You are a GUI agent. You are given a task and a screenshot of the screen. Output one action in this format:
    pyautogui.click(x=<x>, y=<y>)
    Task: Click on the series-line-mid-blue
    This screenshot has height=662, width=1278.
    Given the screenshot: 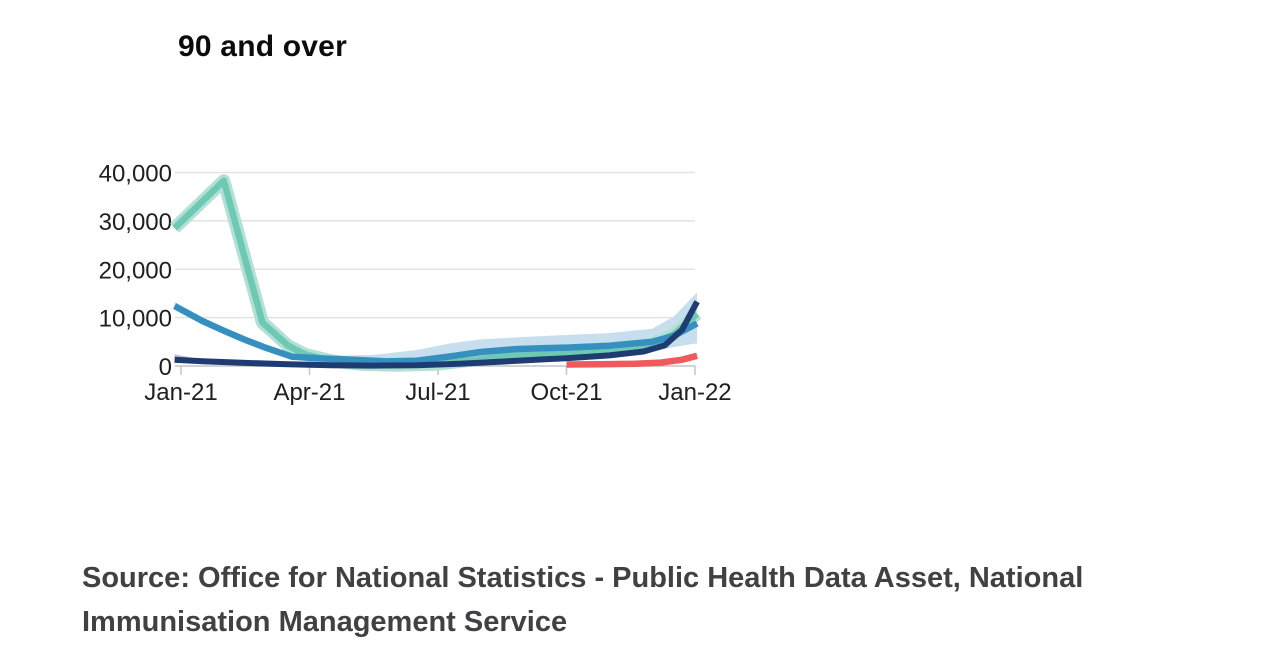 What is the action you would take?
    pyautogui.click(x=436, y=334)
    